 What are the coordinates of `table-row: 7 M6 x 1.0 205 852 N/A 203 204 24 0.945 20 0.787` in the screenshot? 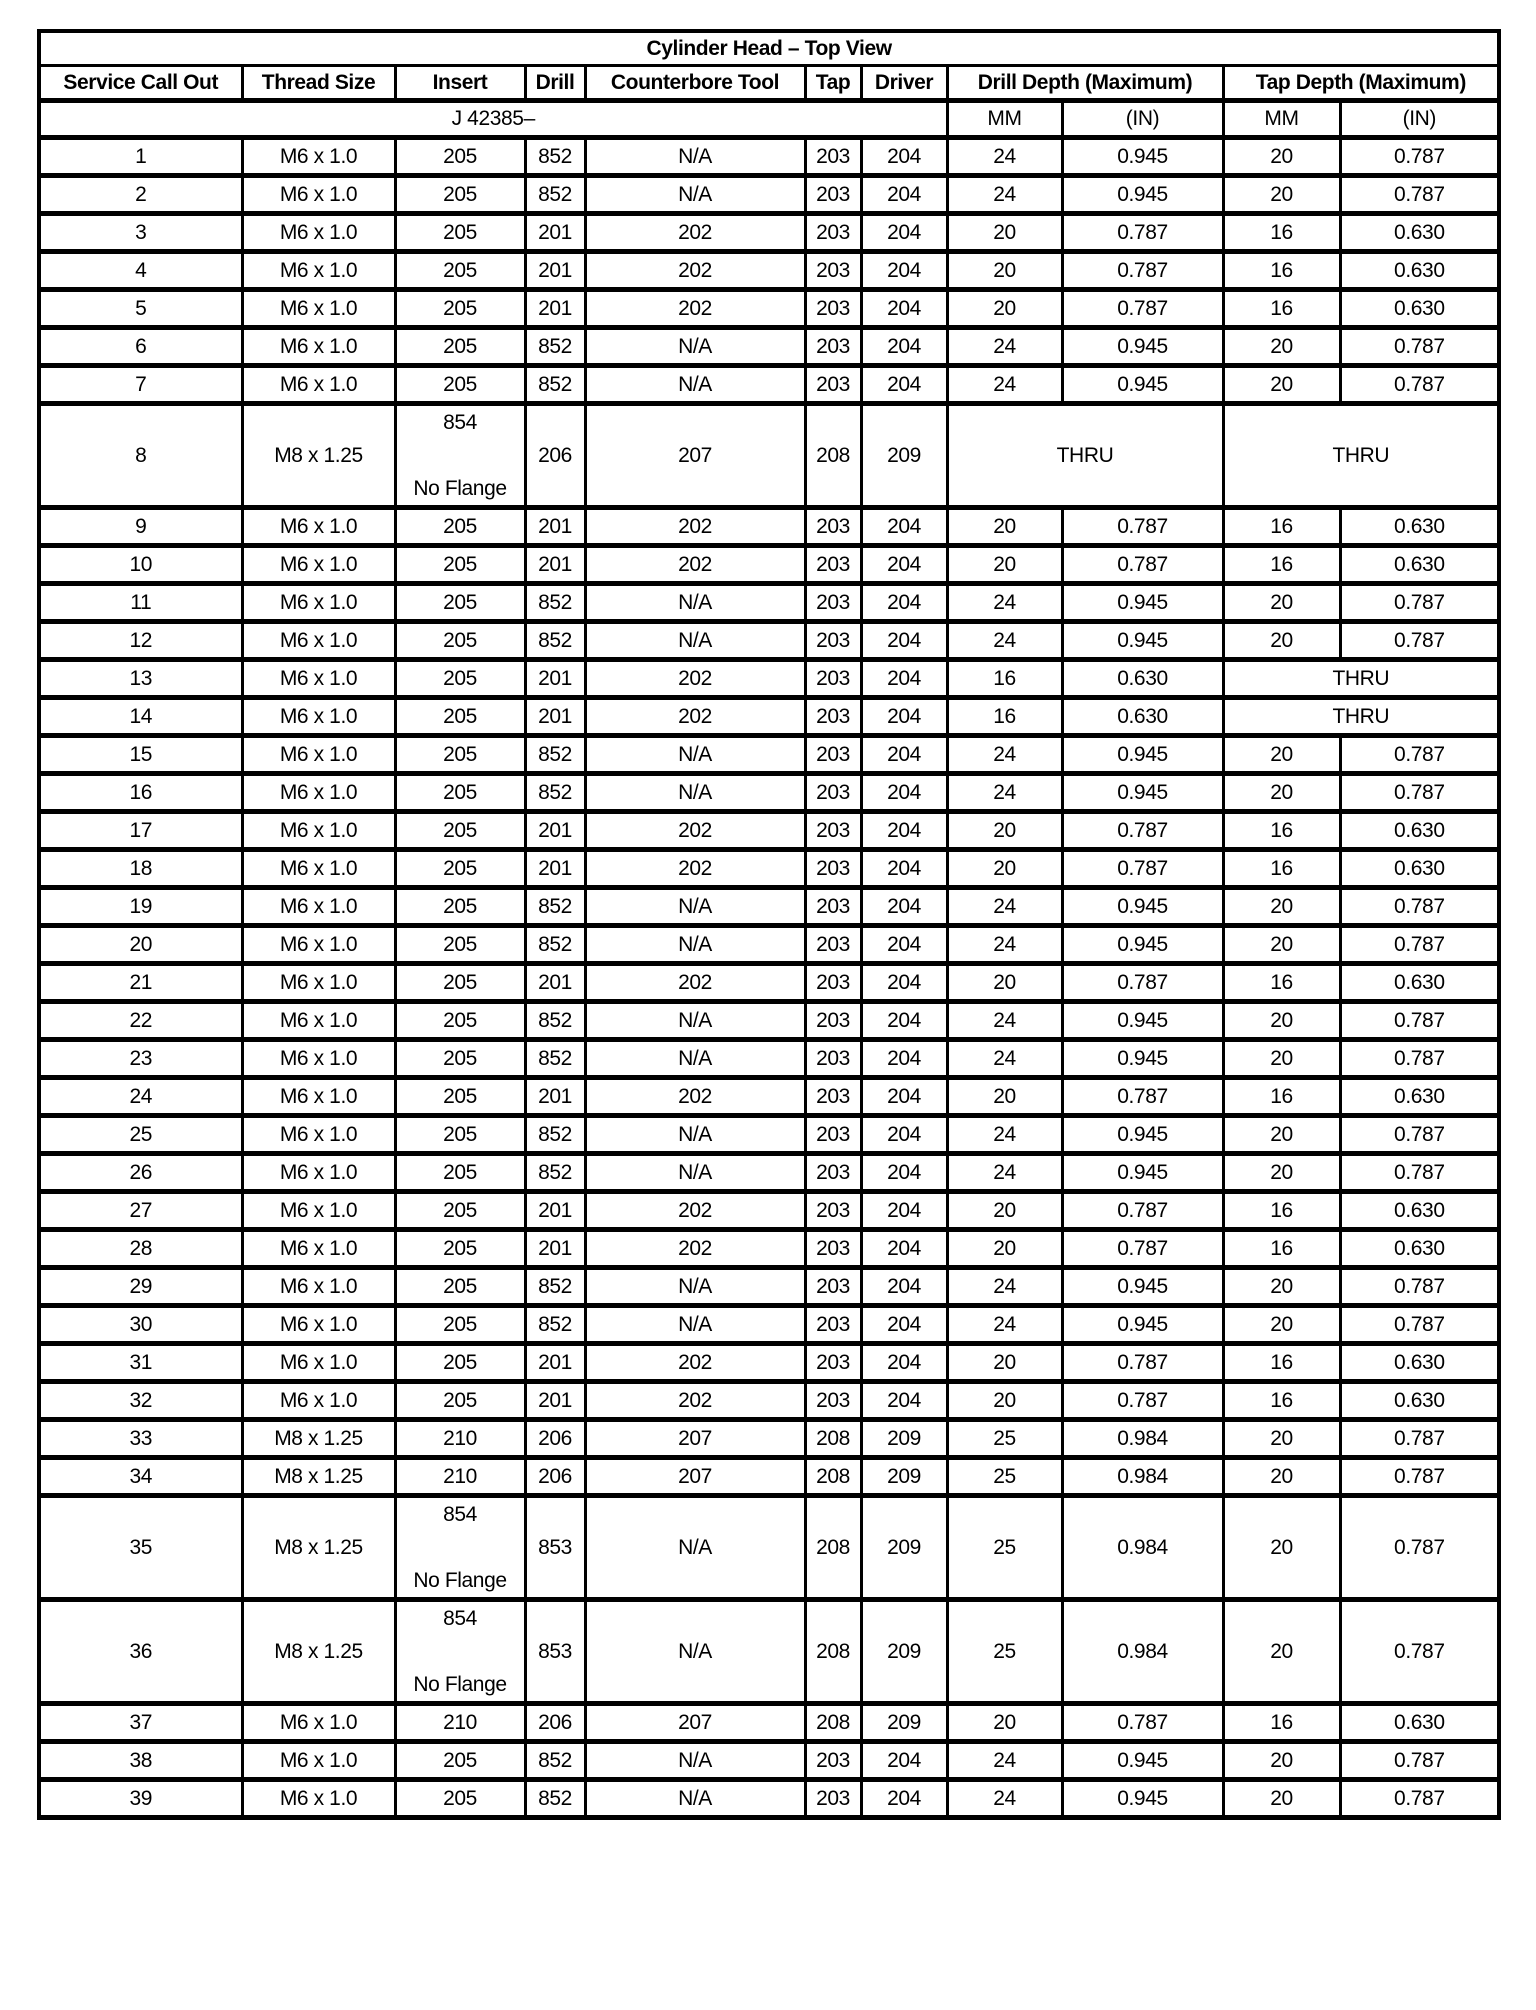 It's located at (769, 385).